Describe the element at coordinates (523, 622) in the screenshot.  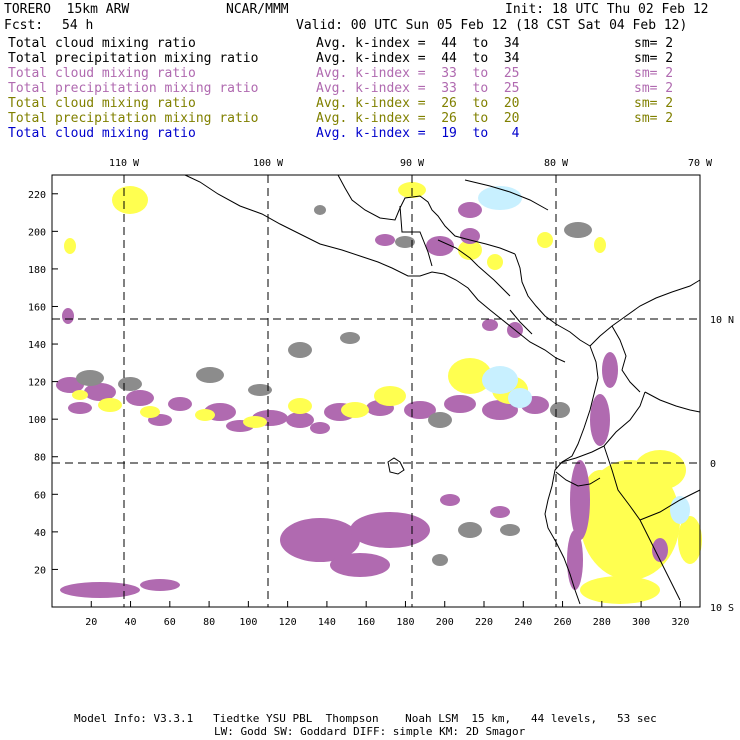
I see `x-tick-label: 240` at that location.